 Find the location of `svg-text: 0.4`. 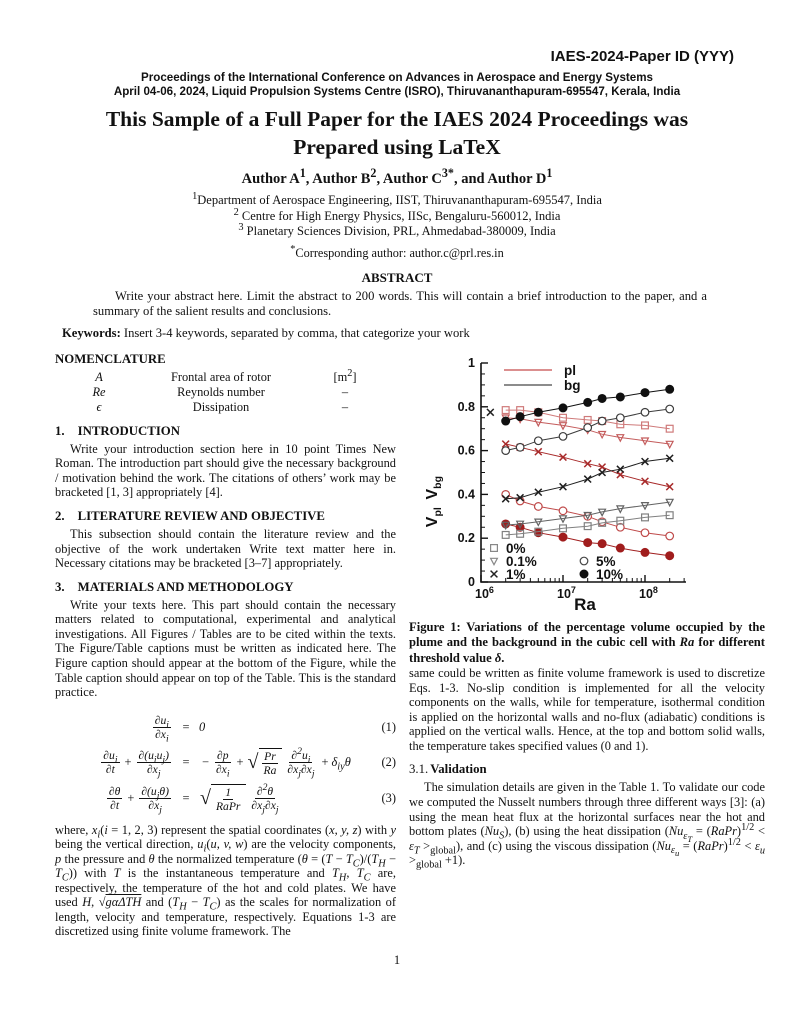

svg-text: 0.4 is located at coordinates (466, 494).